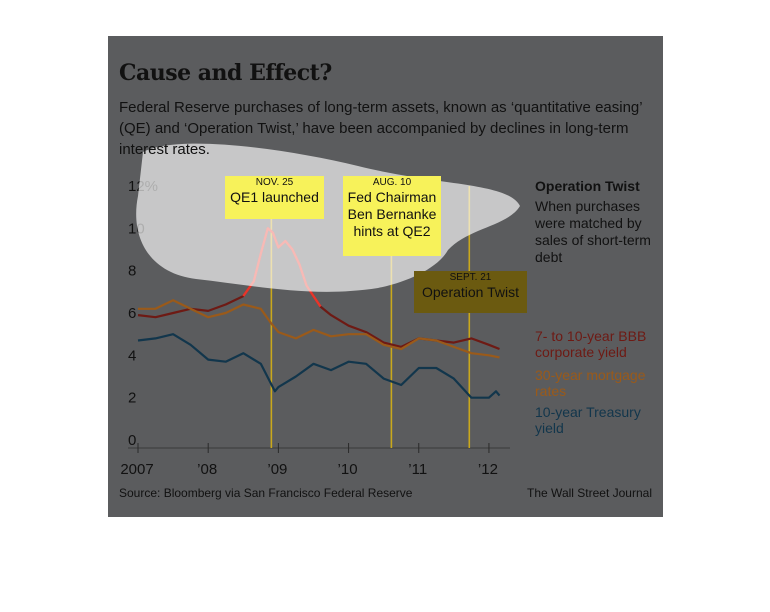 Image resolution: width=770 pixels, height=612 pixels. I want to click on annotation-text: Fed Chairman Ben Bernanke hints at QE2, so click(392, 214).